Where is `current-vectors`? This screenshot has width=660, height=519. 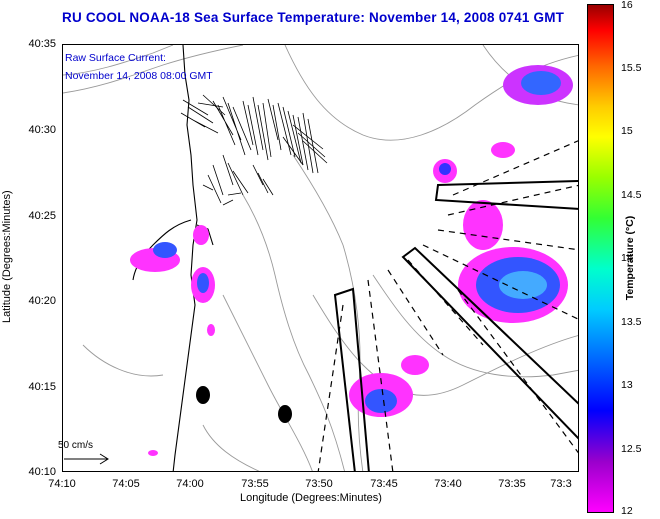
current-vectors is located at coordinates (254, 150).